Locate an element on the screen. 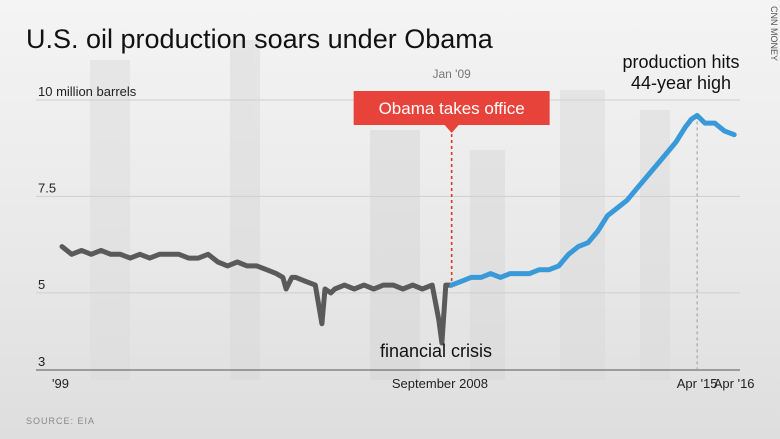  callout-obama: Obama takes office is located at coordinates (451, 112).